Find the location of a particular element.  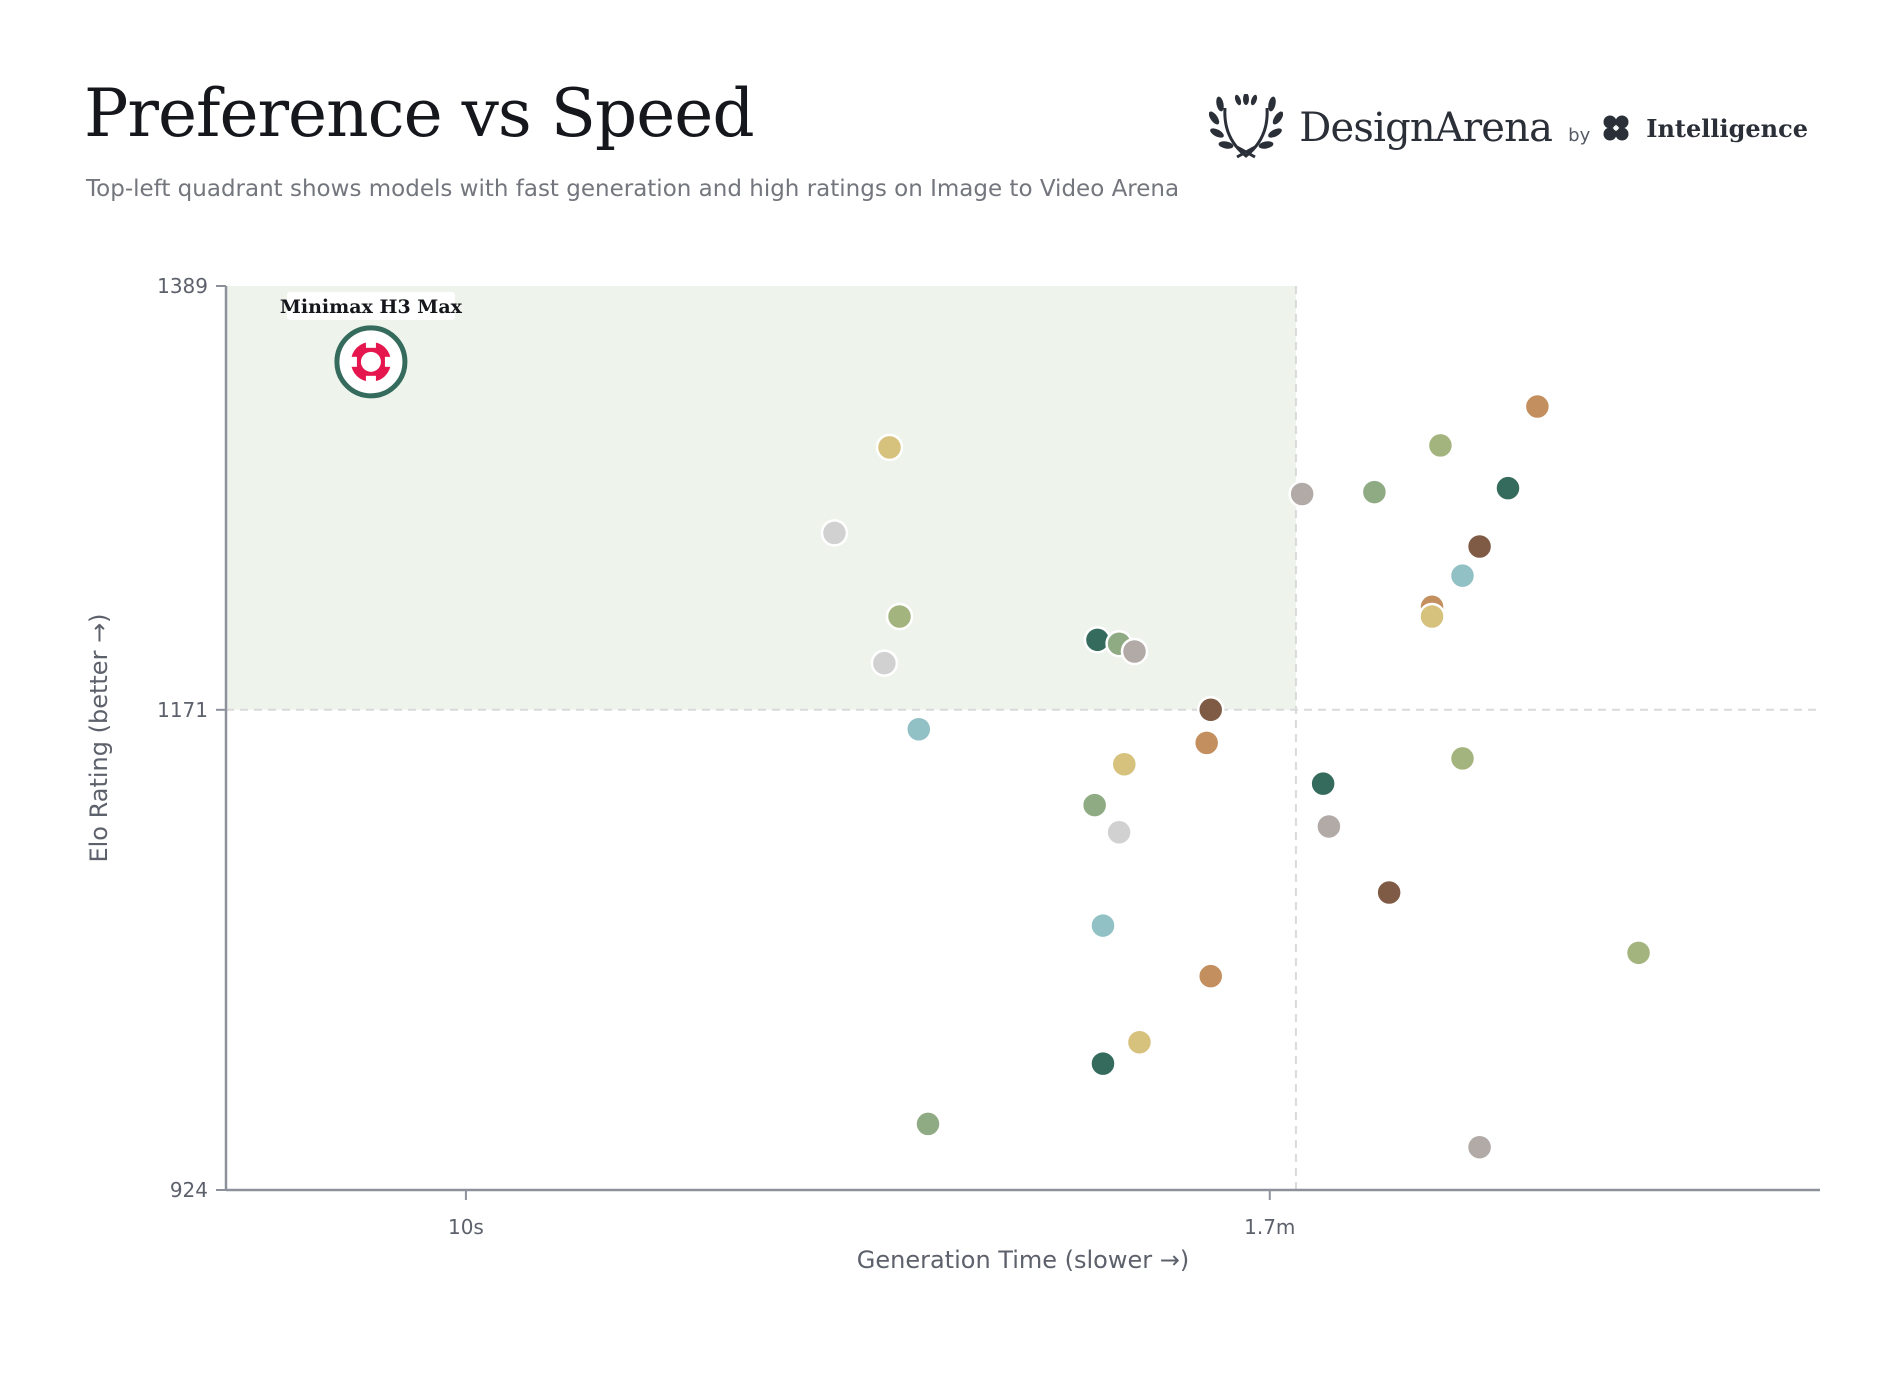

y-tick-label: 924 is located at coordinates (189, 1190).